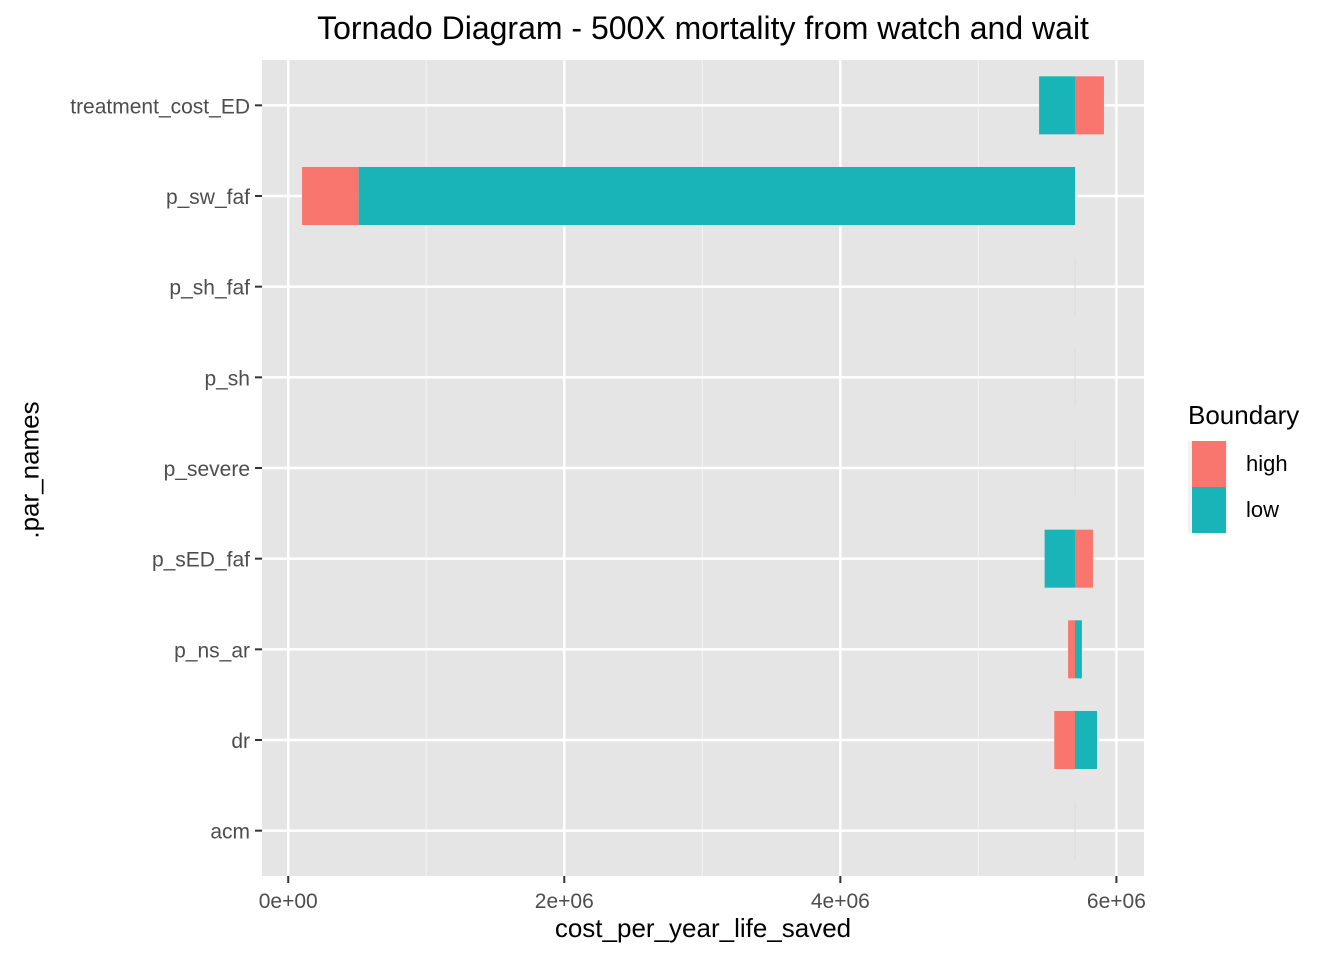  I want to click on bar-low-p_ns_ar, so click(1078, 649).